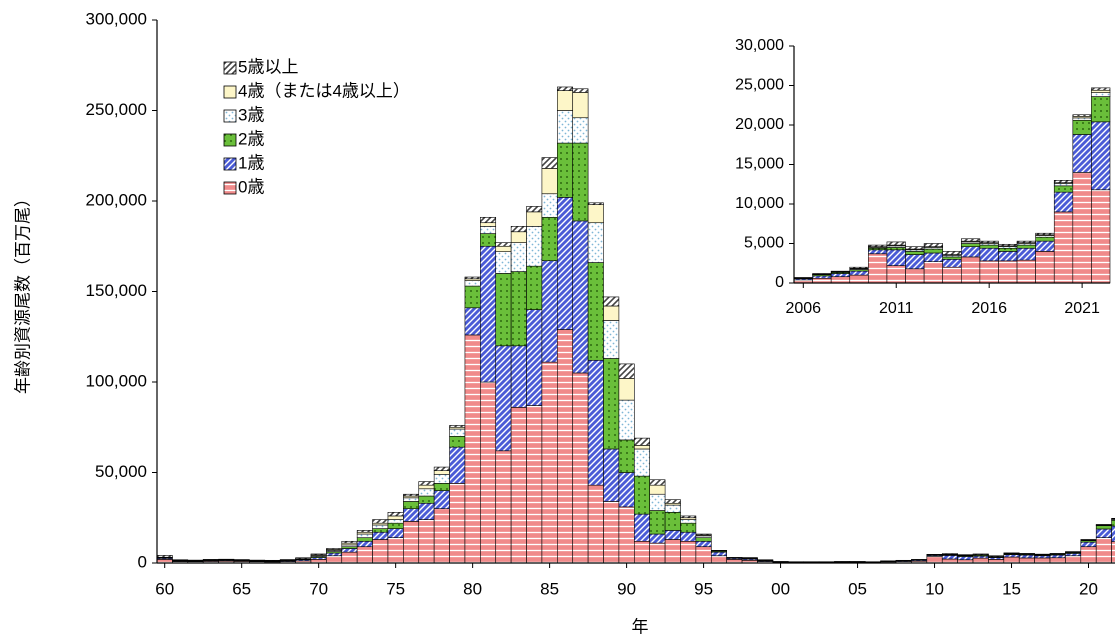 Image resolution: width=1115 pixels, height=642 pixels. Describe the element at coordinates (759, 124) in the screenshot. I see `y-tick-label: 20,000` at that location.